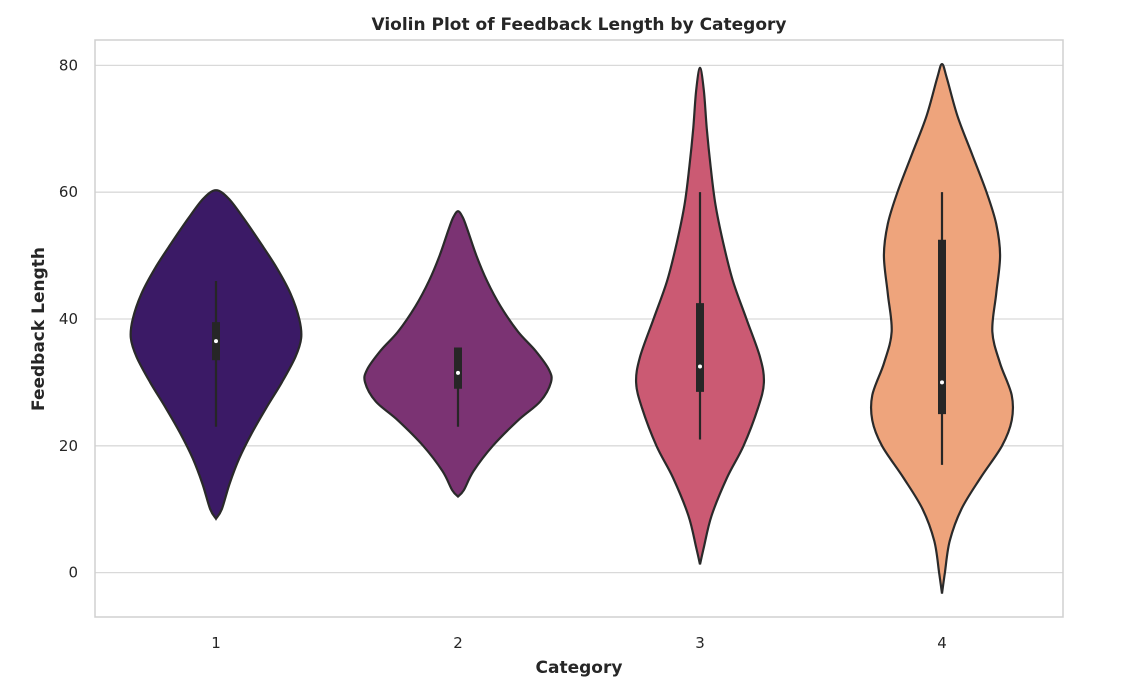  Describe the element at coordinates (216, 643) in the screenshot. I see `x-tick-label: 1` at that location.